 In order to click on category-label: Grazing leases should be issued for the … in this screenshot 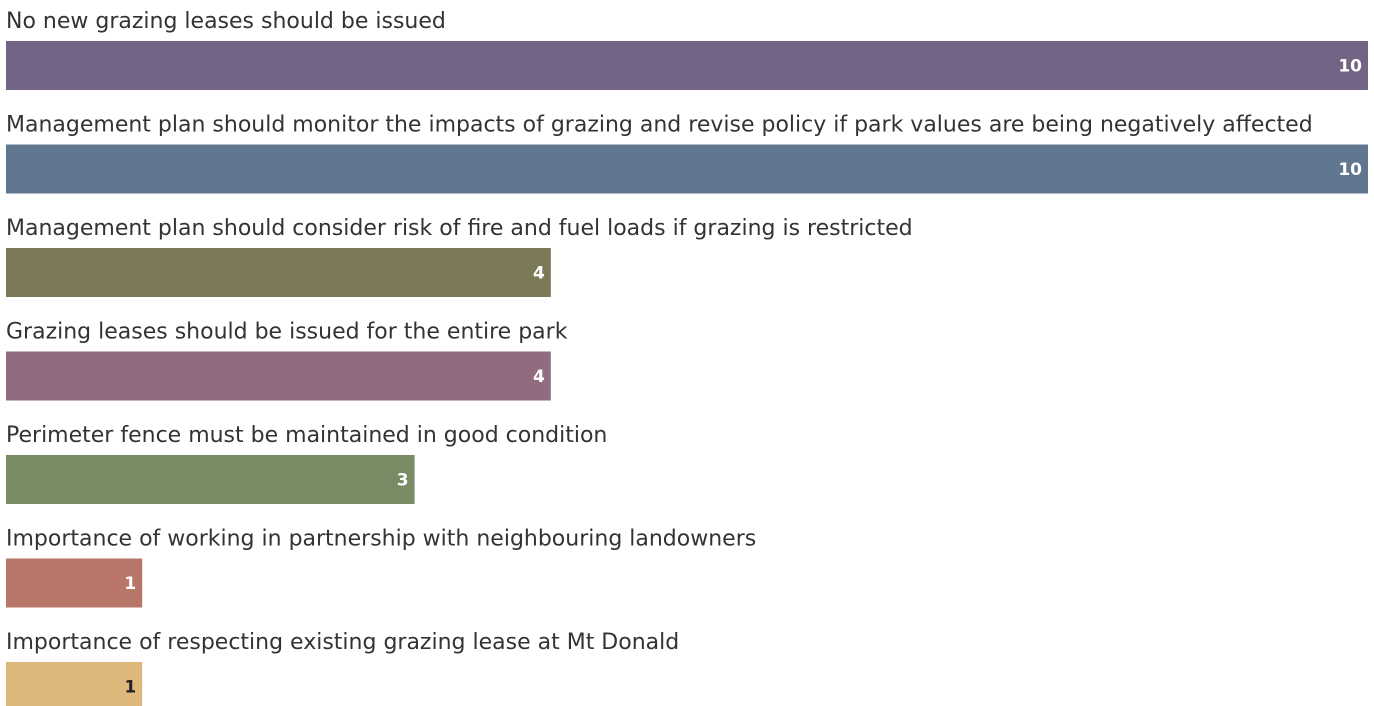, I will do `click(287, 332)`.